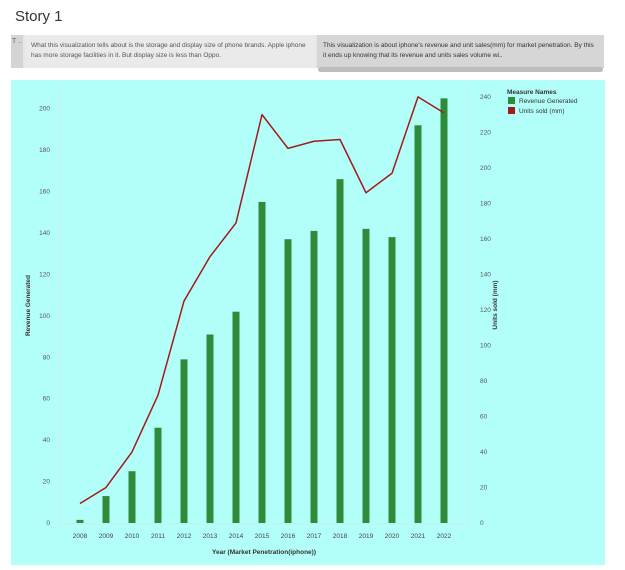 The image size is (625, 570). Describe the element at coordinates (495, 304) in the screenshot. I see `y2-axis-title: Units sold (mm)` at that location.